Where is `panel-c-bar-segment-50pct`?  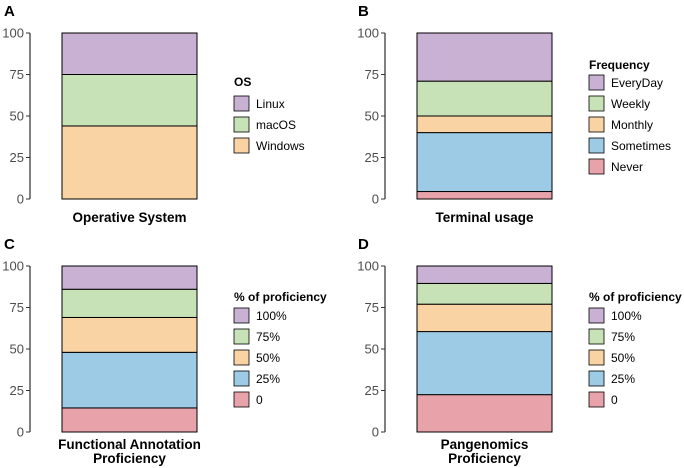 panel-c-bar-segment-50pct is located at coordinates (129, 334).